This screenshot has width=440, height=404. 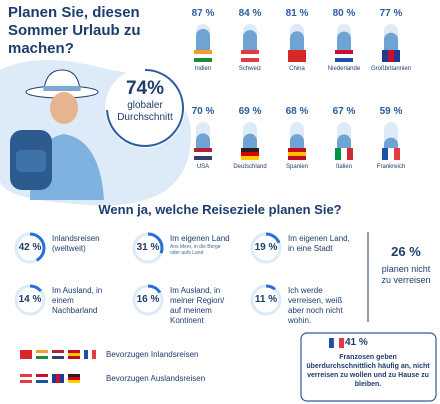 I want to click on average: 74% globaler Durchschnitt, so click(x=145, y=101).